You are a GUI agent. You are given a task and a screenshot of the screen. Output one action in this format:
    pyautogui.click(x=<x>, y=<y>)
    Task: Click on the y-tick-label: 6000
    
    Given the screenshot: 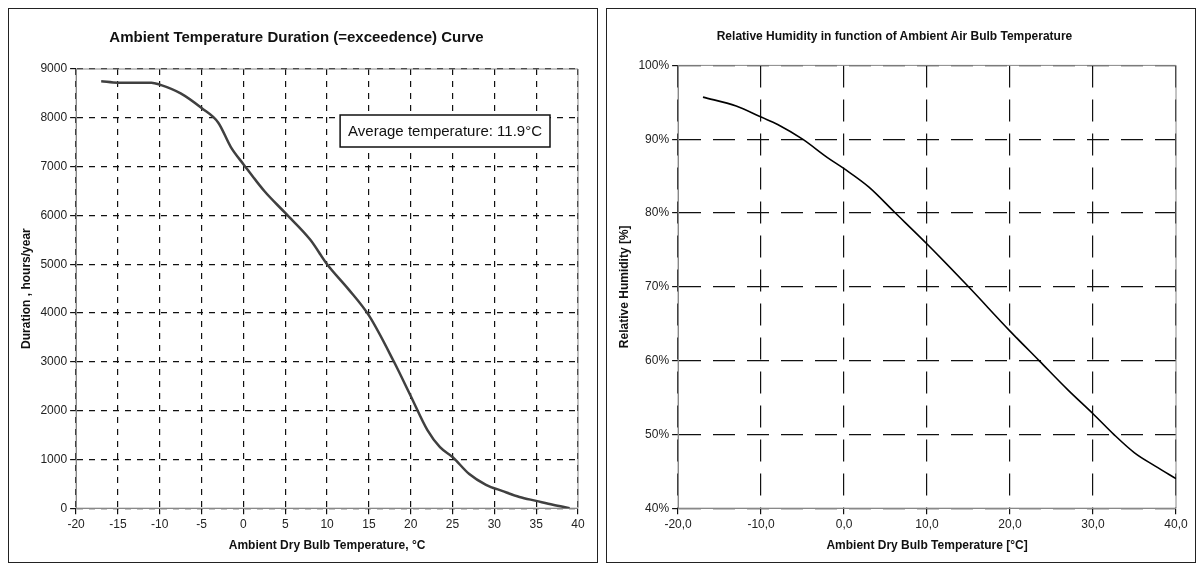 What is the action you would take?
    pyautogui.click(x=54, y=214)
    